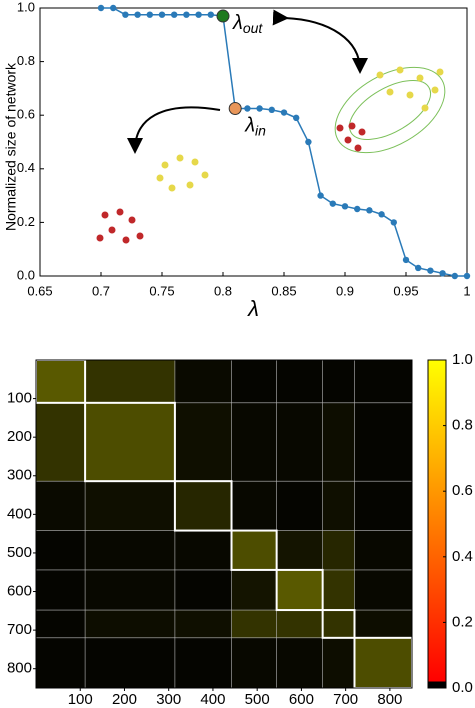  I want to click on y-tick-label: 0.2, so click(26, 221).